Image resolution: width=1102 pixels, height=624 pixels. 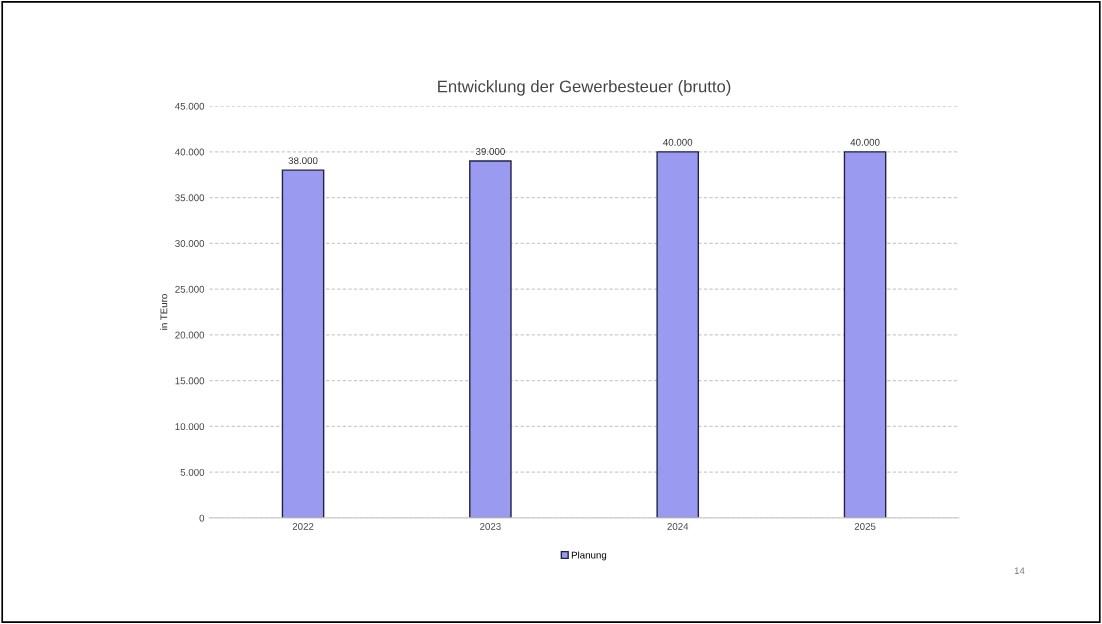 I want to click on x-tick-label: 2023, so click(x=490, y=526).